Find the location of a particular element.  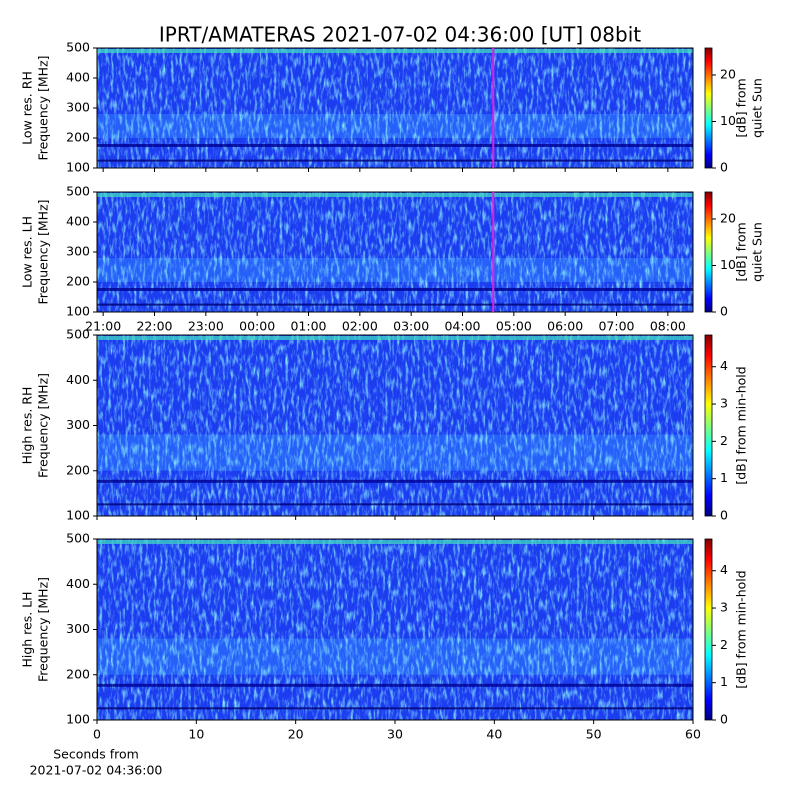

x-tick-label: 00:00 is located at coordinates (257, 326).